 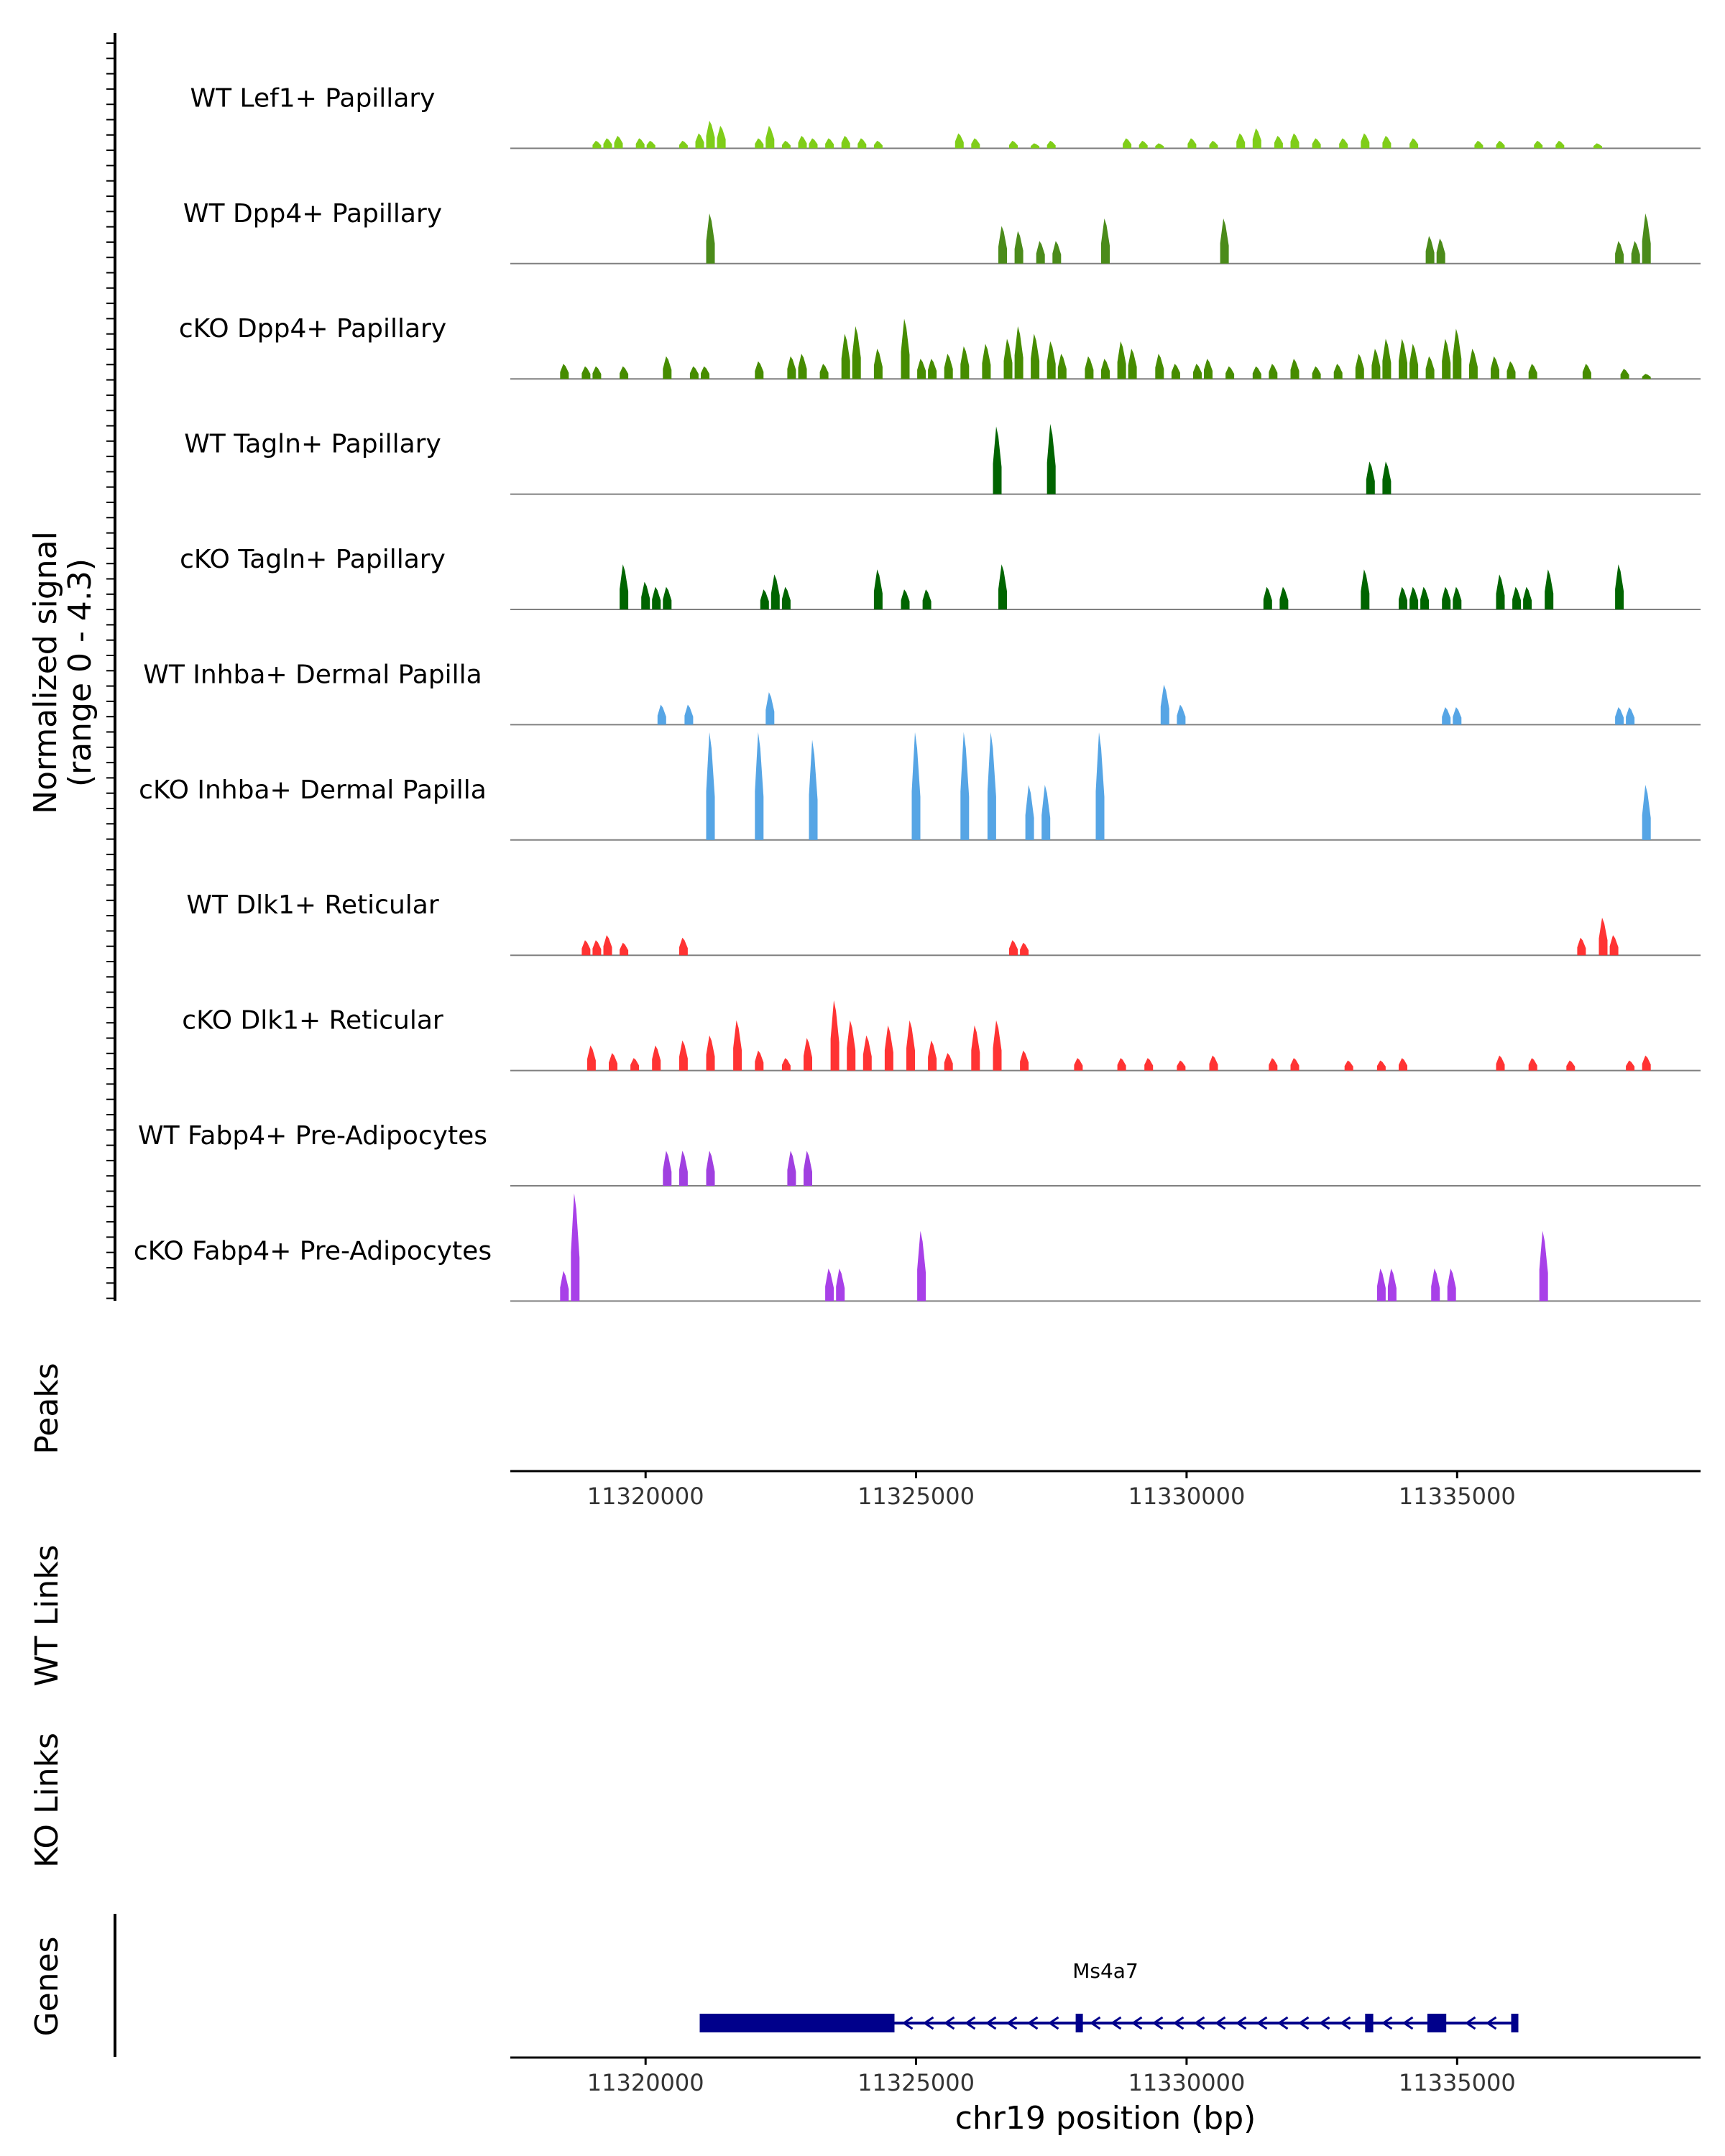 What do you see at coordinates (47, 1986) in the screenshot?
I see `genes-track-label: Genes` at bounding box center [47, 1986].